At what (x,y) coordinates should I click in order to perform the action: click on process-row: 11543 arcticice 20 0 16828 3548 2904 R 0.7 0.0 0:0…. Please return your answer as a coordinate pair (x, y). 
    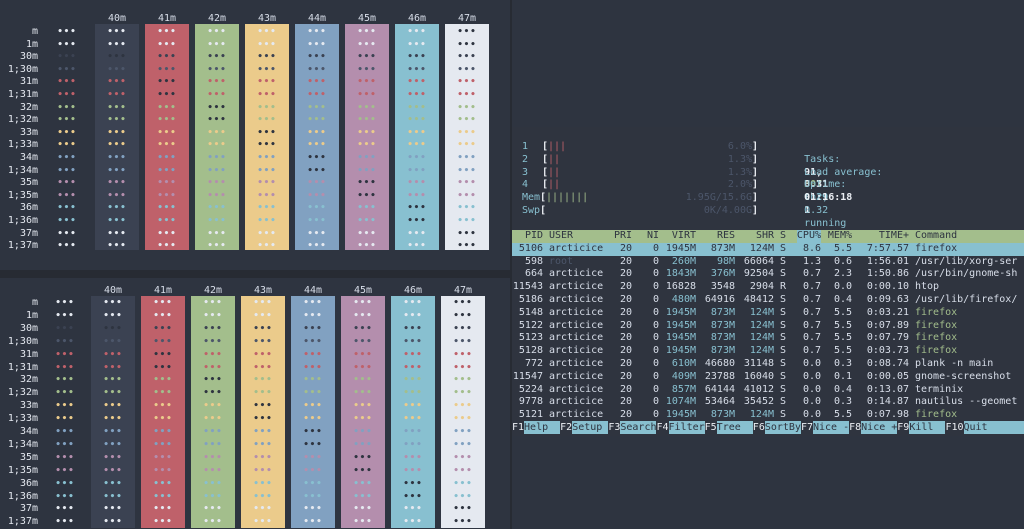
    Looking at the image, I should click on (768, 287).